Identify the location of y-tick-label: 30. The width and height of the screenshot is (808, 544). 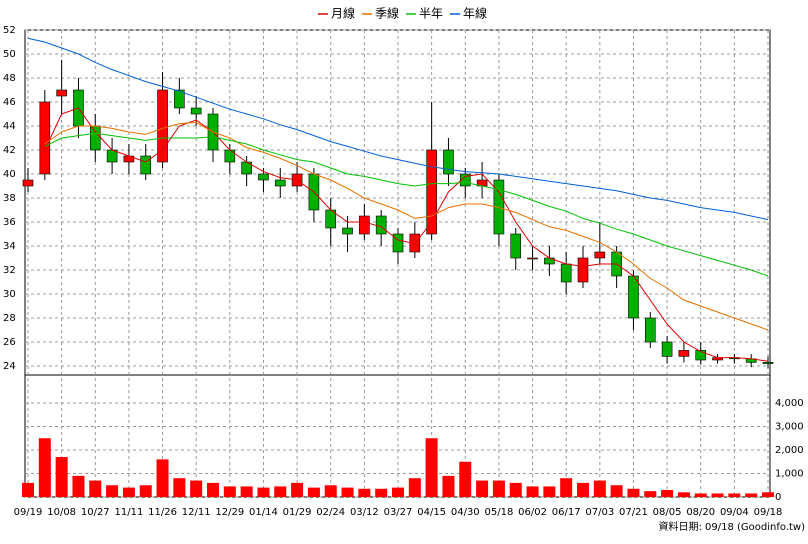
(9, 294).